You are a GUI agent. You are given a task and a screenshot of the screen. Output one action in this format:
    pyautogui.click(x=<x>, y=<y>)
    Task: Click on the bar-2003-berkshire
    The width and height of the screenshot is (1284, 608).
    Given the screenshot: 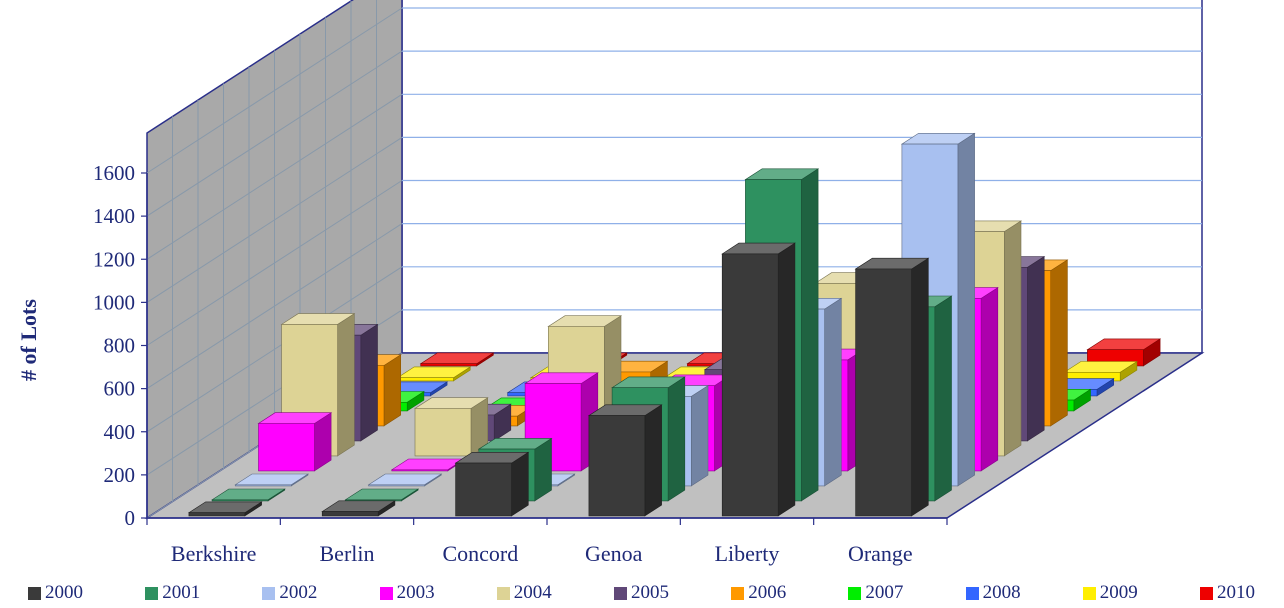 What is the action you would take?
    pyautogui.click(x=295, y=442)
    